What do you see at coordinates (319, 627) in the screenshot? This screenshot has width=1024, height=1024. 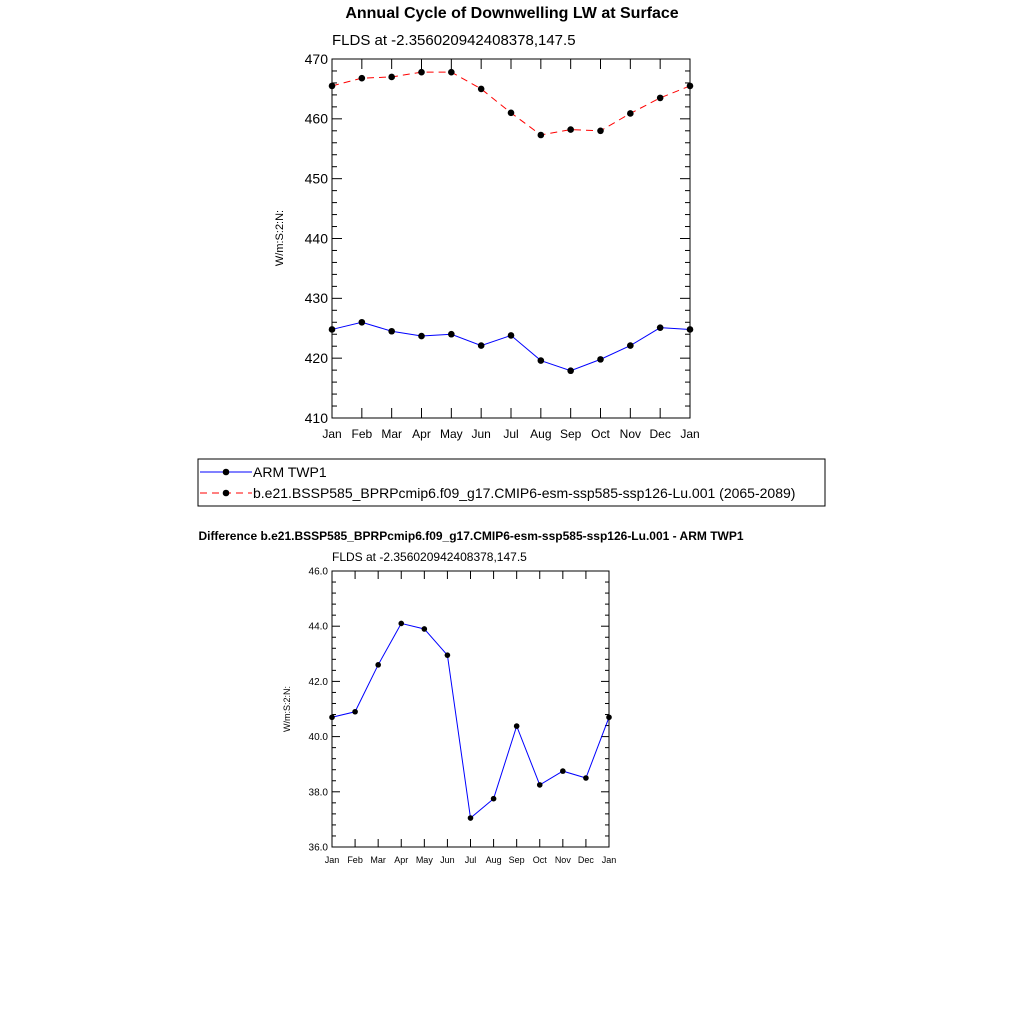 I see `y-tick-label: 44.0` at bounding box center [319, 627].